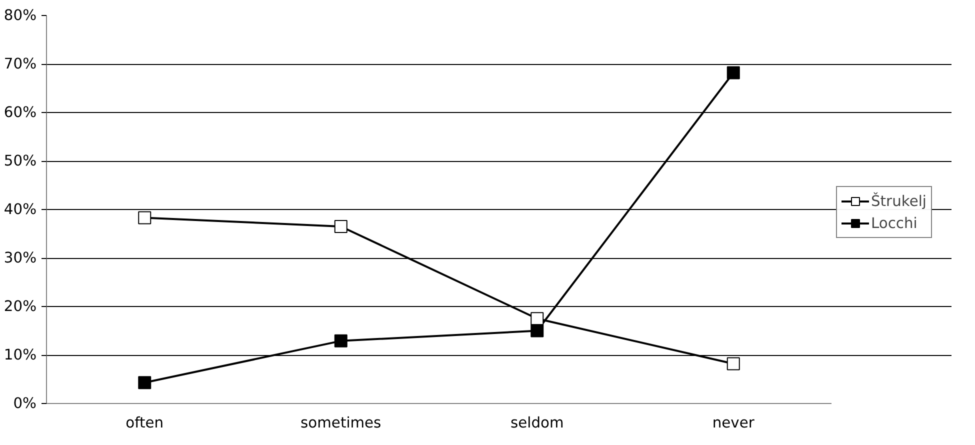 The height and width of the screenshot is (445, 975). I want to click on y-tick-label: 80%, so click(20, 15).